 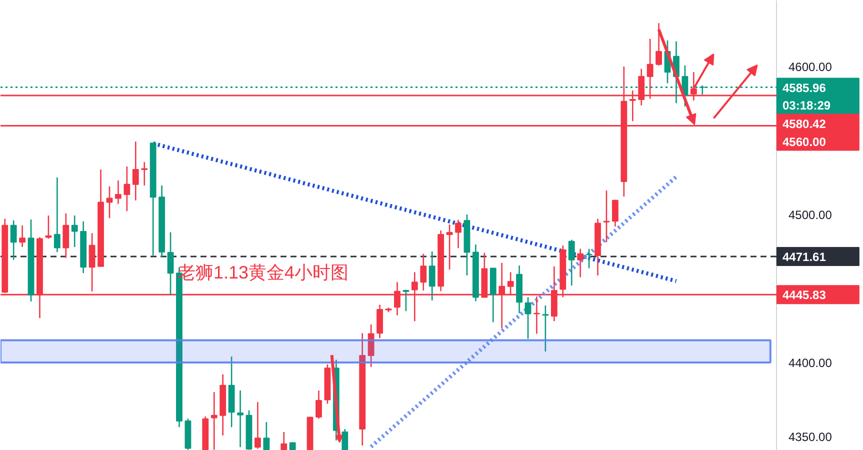 What do you see at coordinates (810, 363) in the screenshot?
I see `y-tick-label: 4400.00` at bounding box center [810, 363].